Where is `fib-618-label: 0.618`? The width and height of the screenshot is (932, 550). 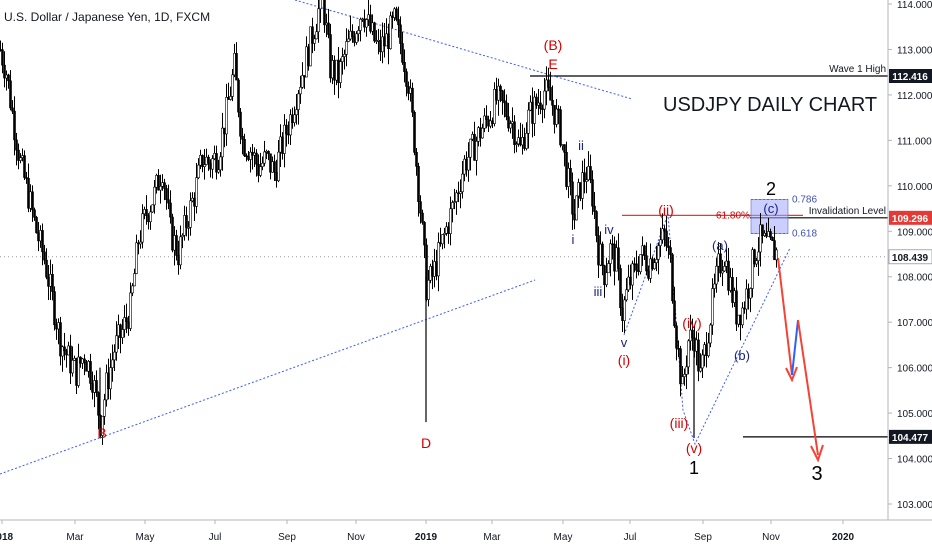 fib-618-label: 0.618 is located at coordinates (804, 234).